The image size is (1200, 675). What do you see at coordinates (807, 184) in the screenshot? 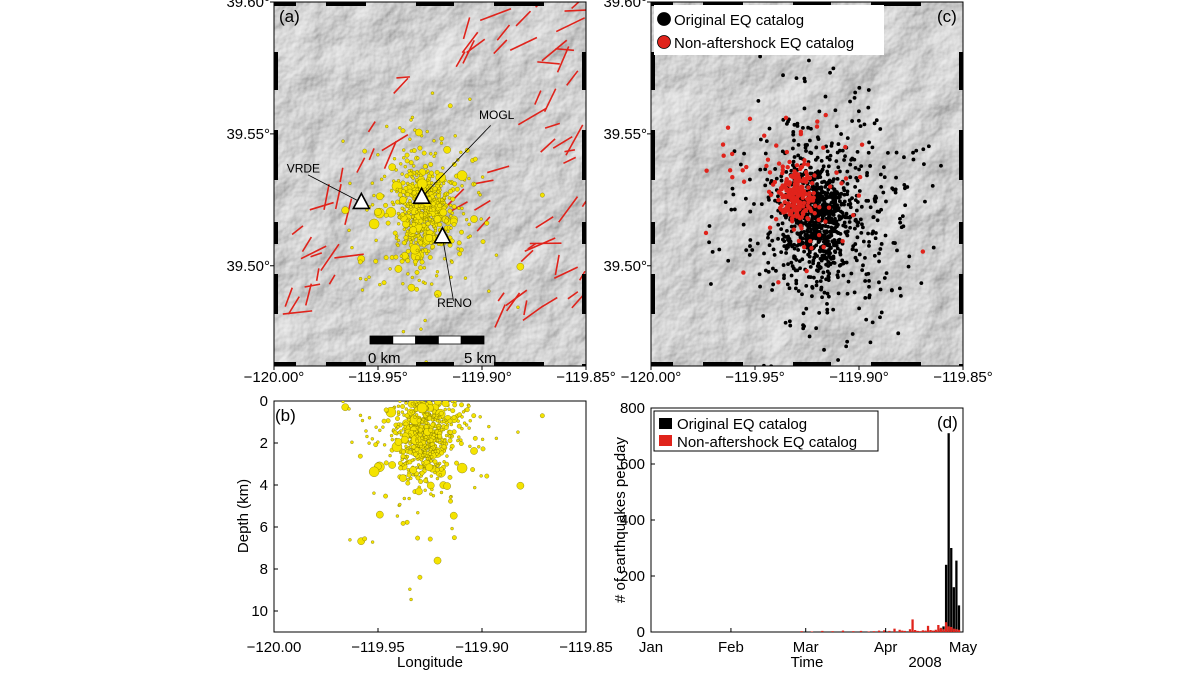
I see `panel-c-frame` at bounding box center [807, 184].